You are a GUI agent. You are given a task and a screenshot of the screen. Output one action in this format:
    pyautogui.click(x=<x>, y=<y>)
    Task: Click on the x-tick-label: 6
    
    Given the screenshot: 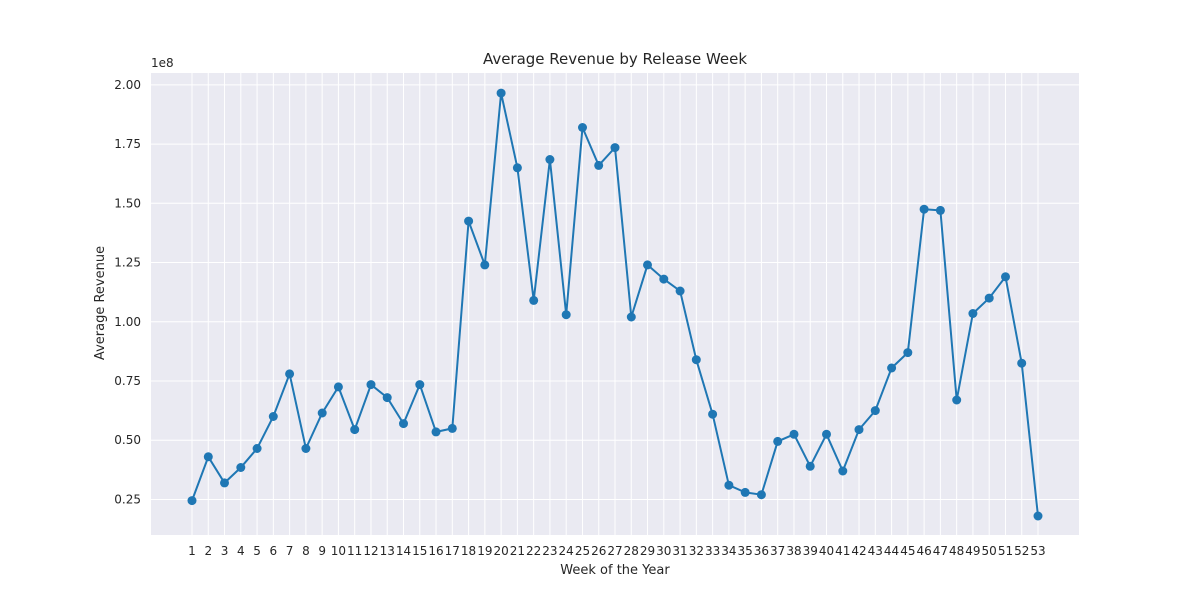 What is the action you would take?
    pyautogui.click(x=274, y=551)
    